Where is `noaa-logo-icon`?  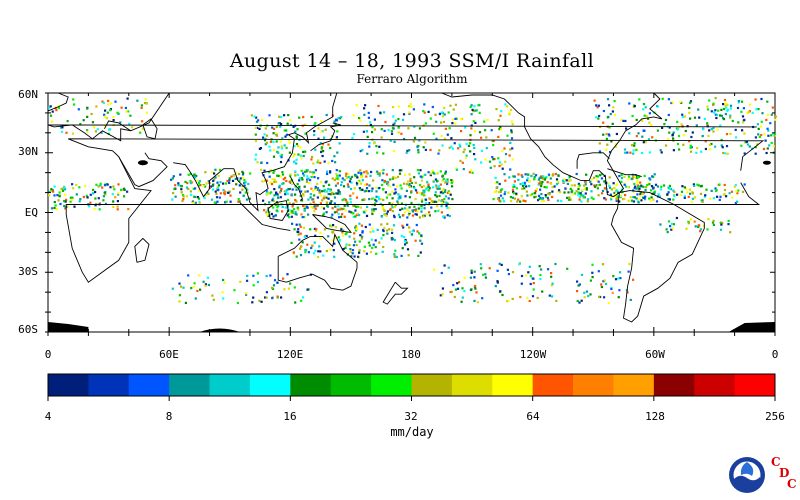 noaa-logo-icon is located at coordinates (747, 475).